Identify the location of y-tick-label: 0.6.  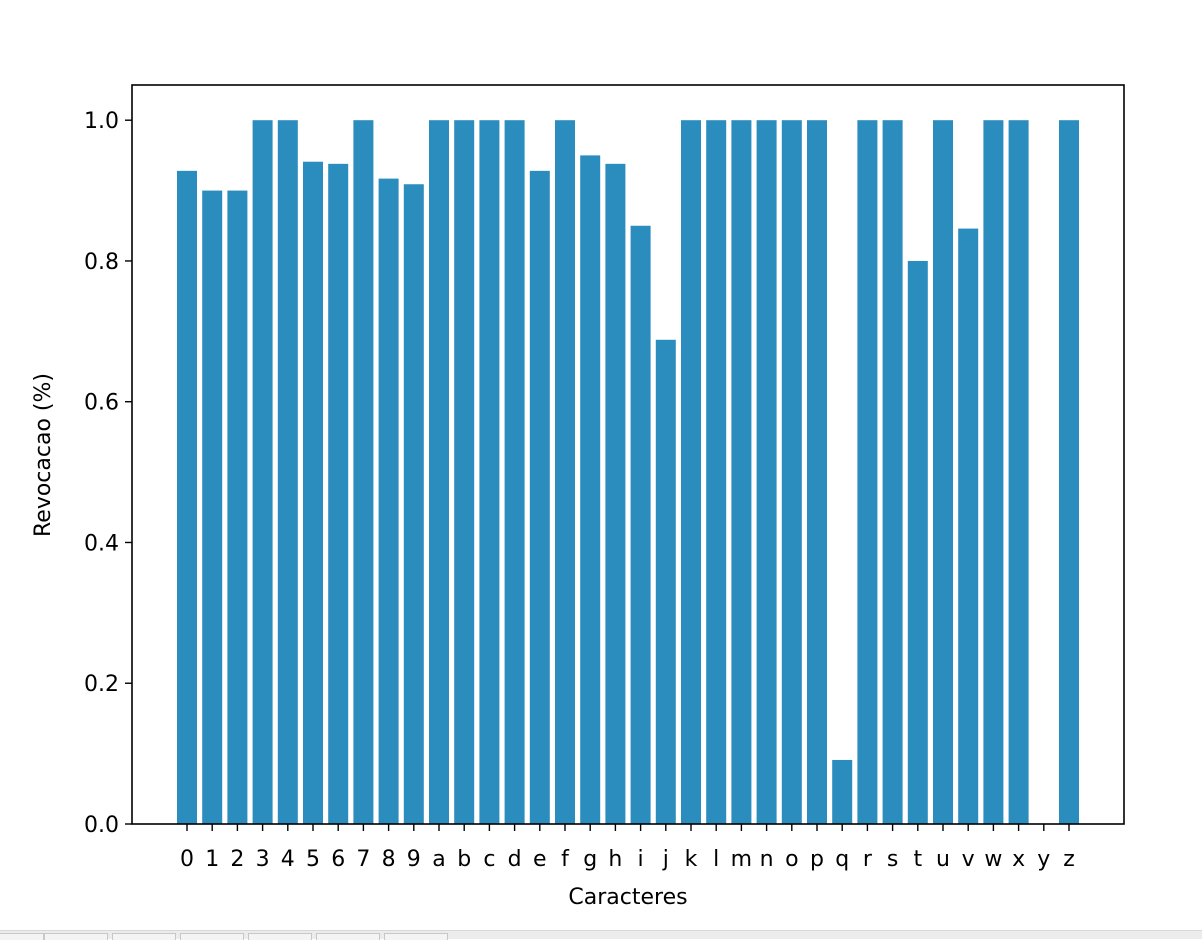
(101, 403).